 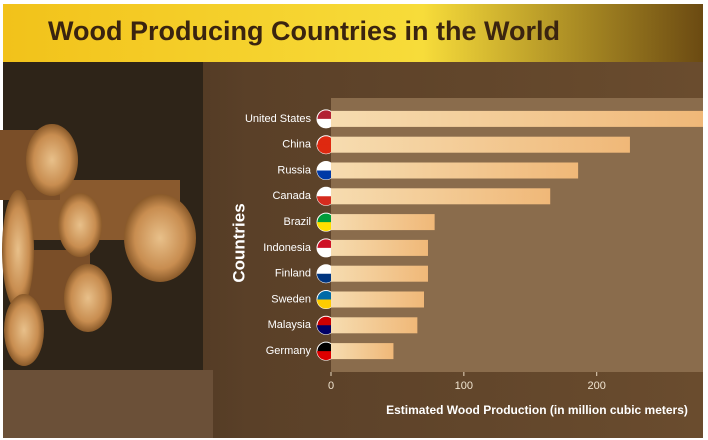 I want to click on x-tick-label: 200, so click(x=597, y=386).